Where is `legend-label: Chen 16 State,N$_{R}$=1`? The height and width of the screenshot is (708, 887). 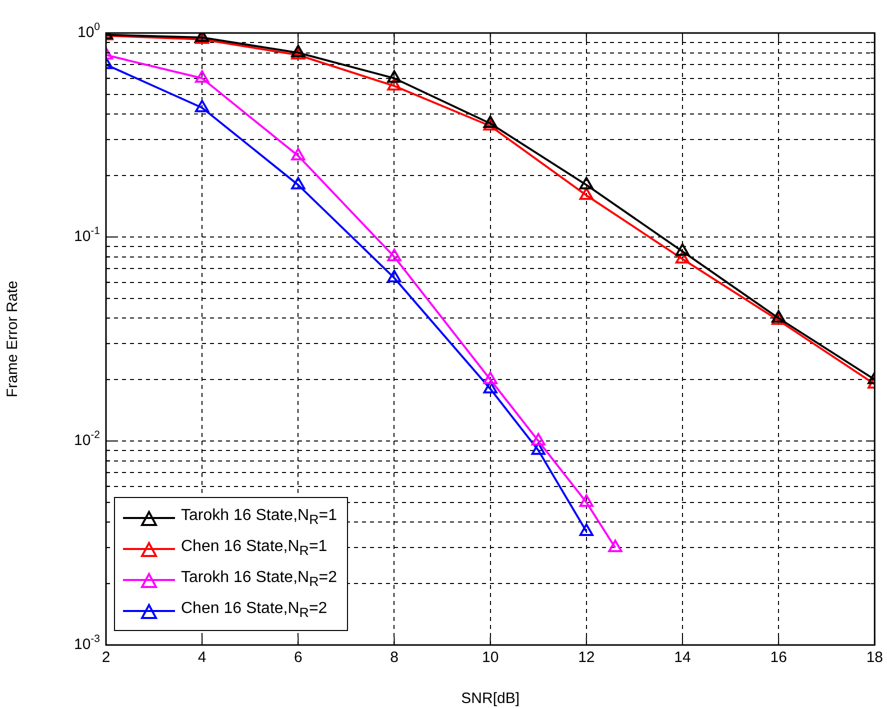 legend-label: Chen 16 State,N$_{R}$=1 is located at coordinates (254, 548).